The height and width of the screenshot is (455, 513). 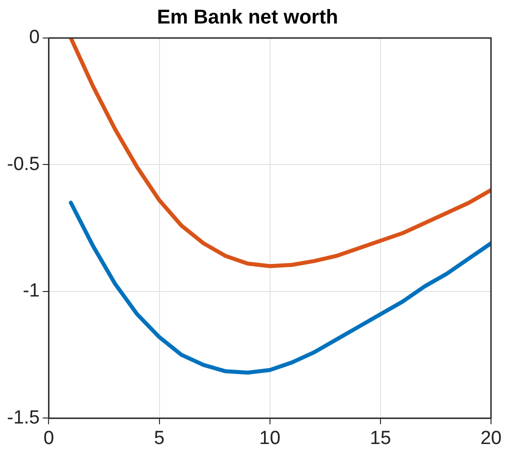 What do you see at coordinates (247, 17) in the screenshot?
I see `chart-title: Em Bank net worth` at bounding box center [247, 17].